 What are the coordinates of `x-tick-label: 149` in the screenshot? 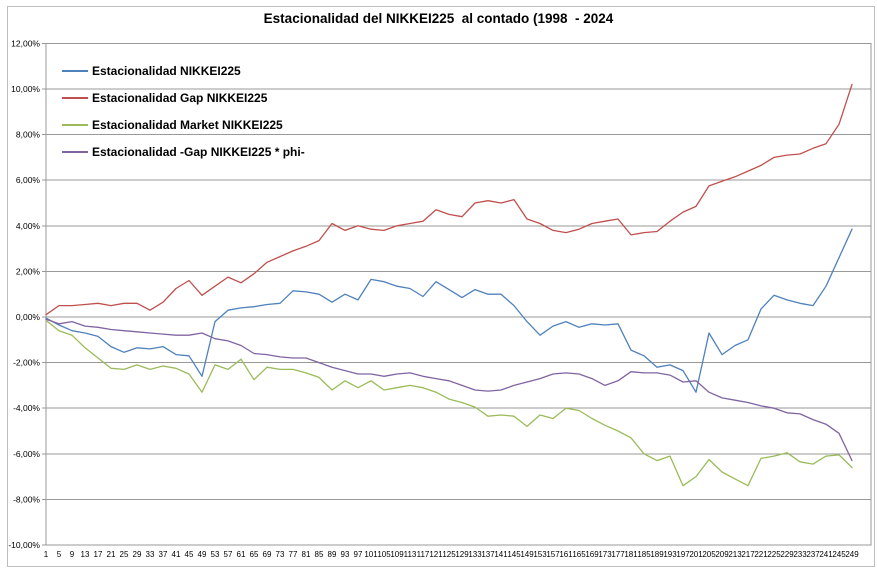 It's located at (527, 554).